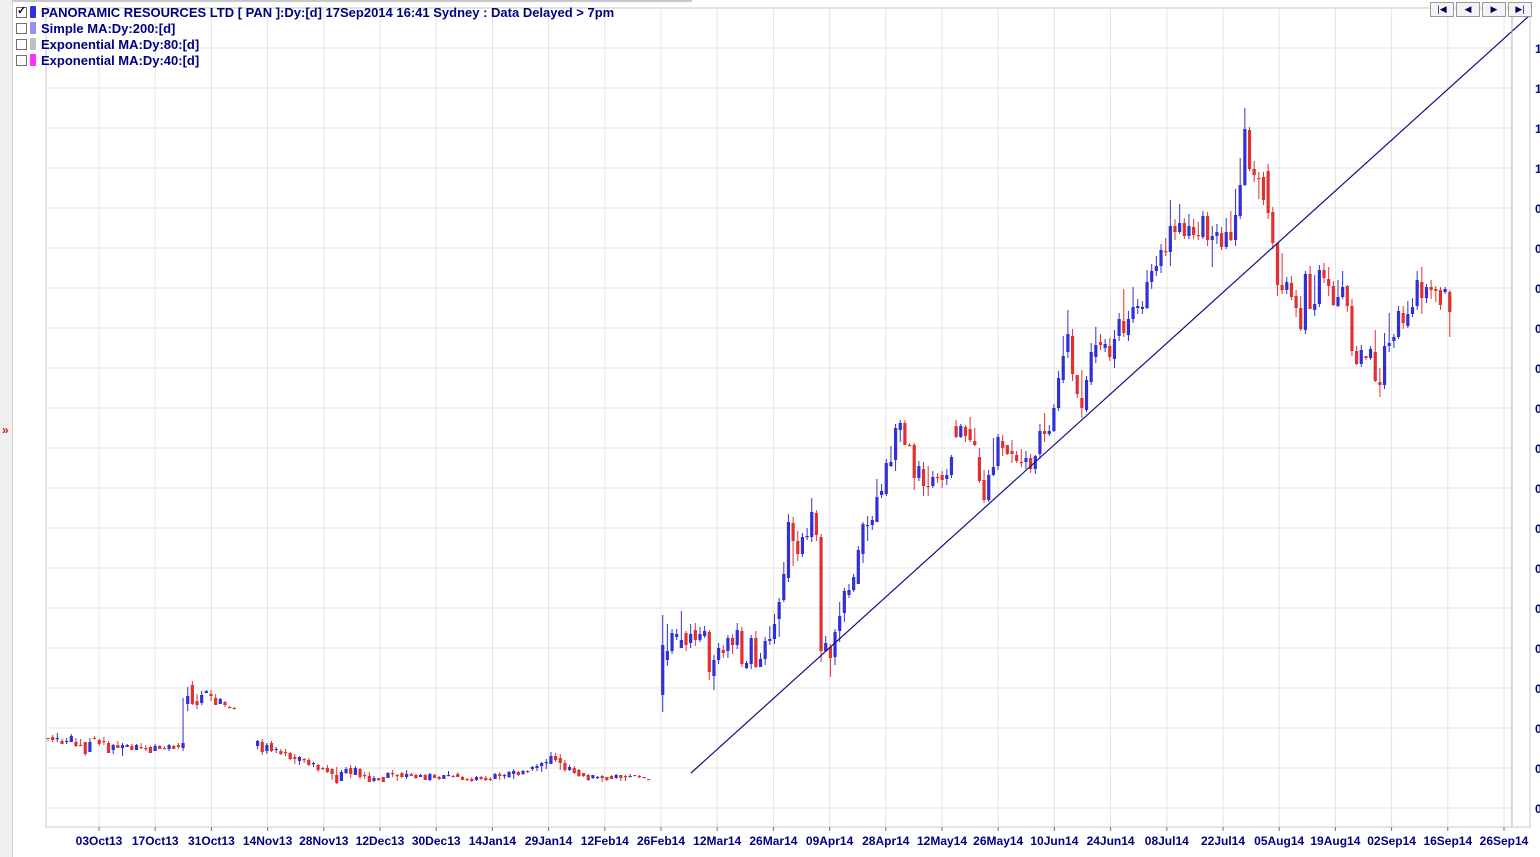  Describe the element at coordinates (315, 44) in the screenshot. I see `legend-item: Exponential MA:Dy:80:[d]` at that location.